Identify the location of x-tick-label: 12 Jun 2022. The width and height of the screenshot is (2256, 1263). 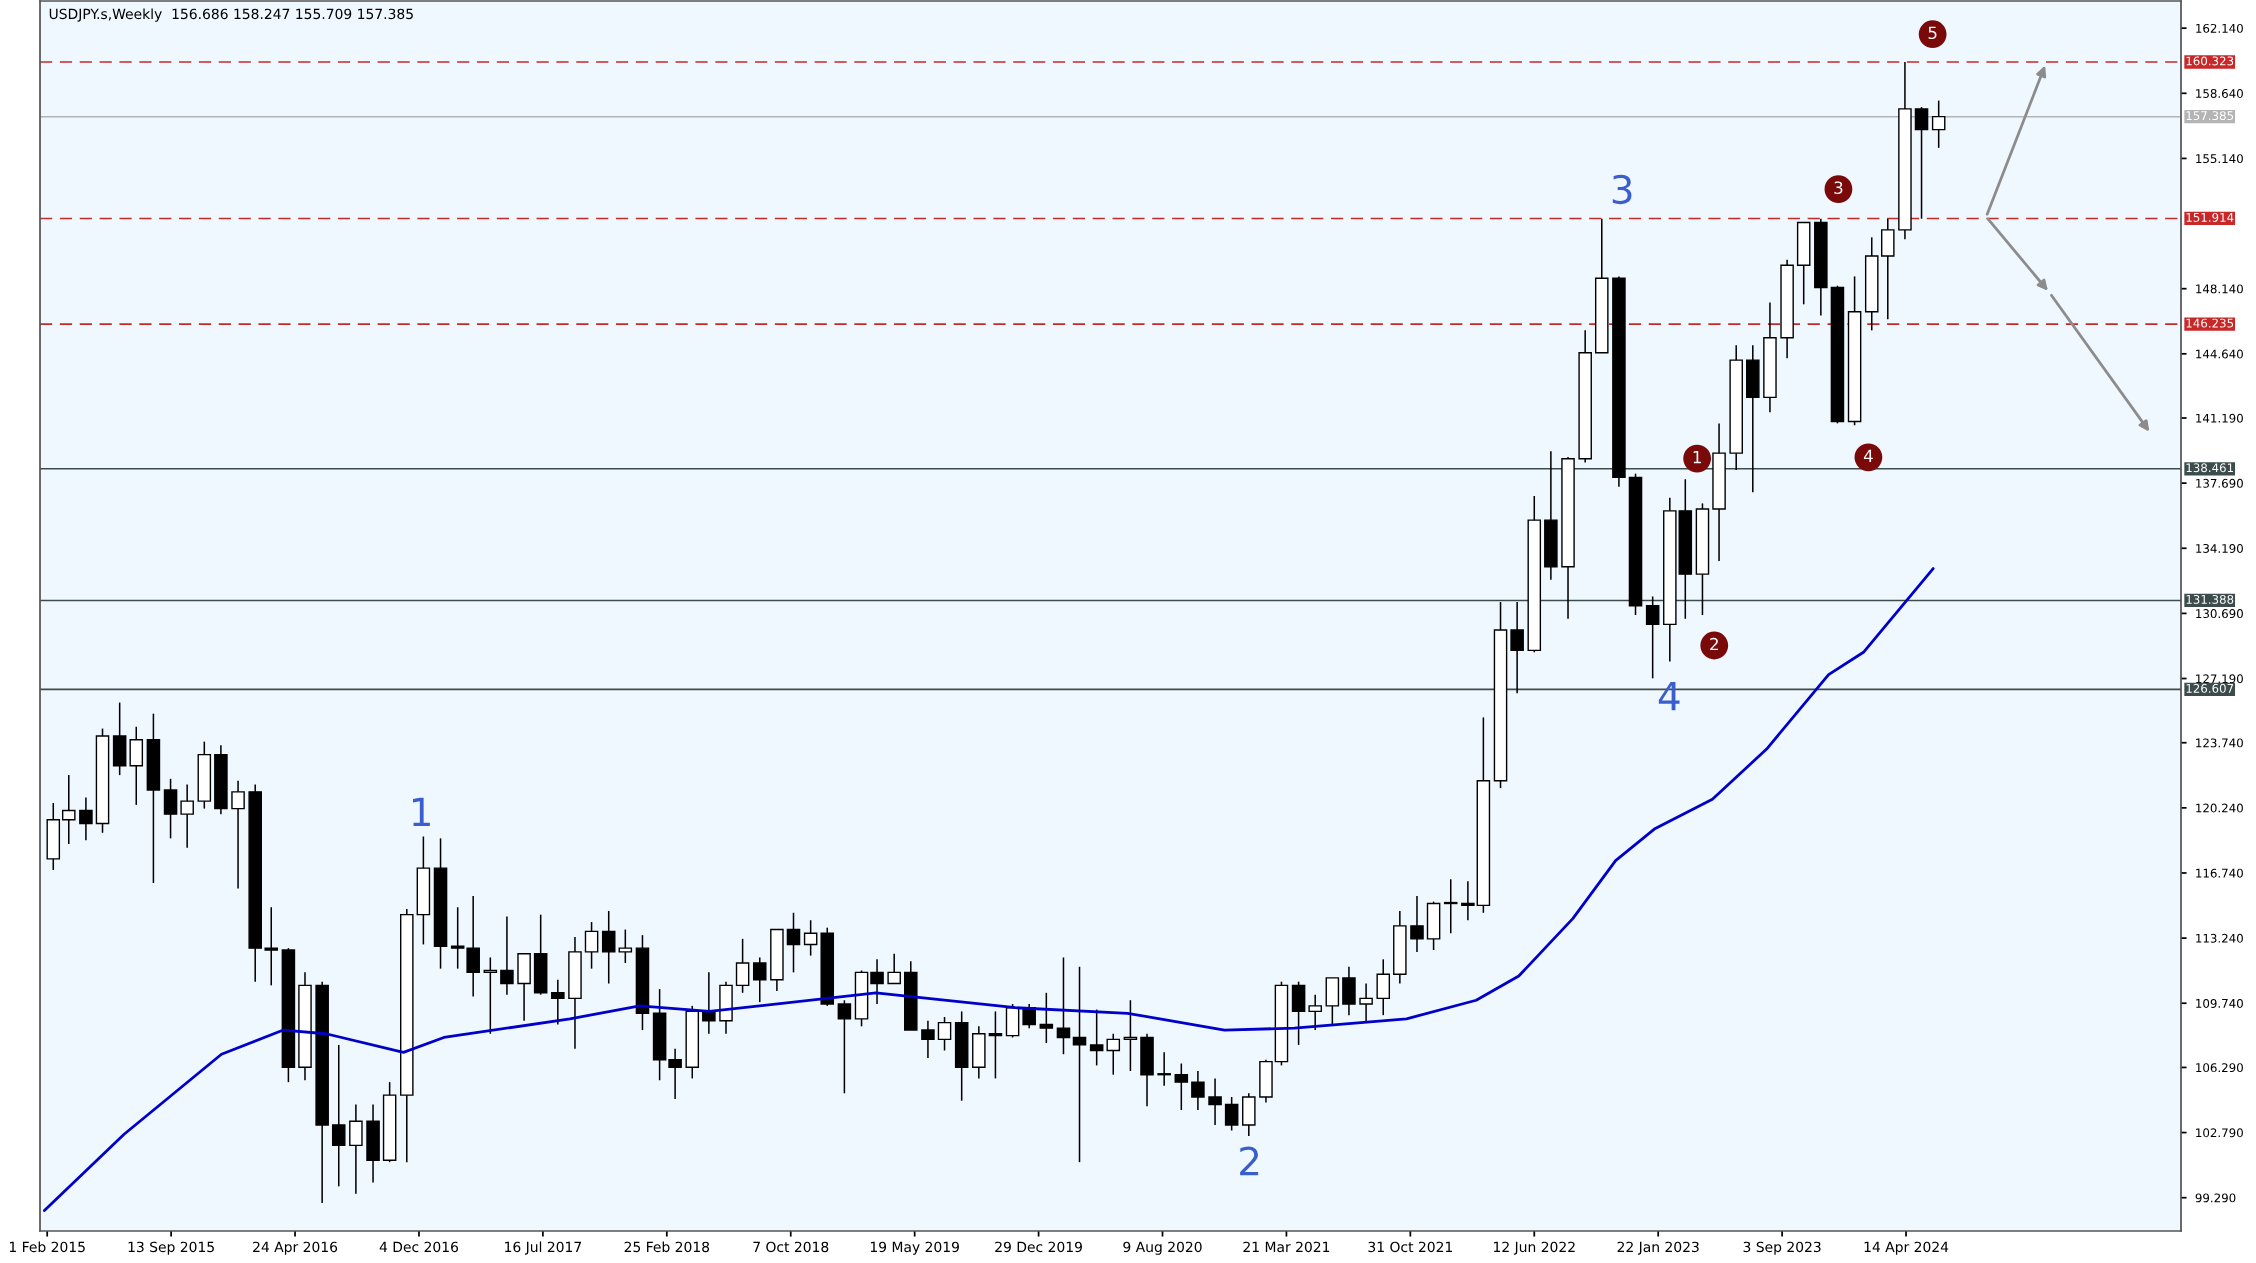
(1534, 1248).